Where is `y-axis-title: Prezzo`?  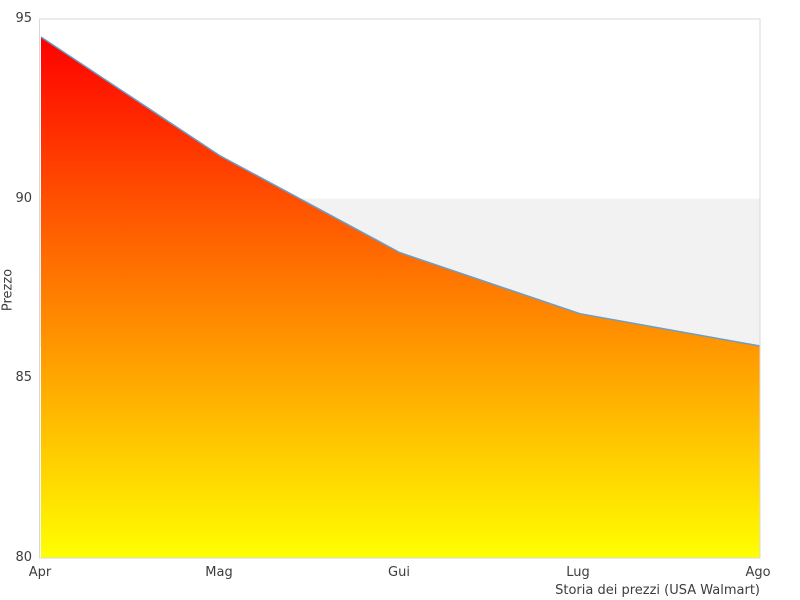
y-axis-title: Prezzo is located at coordinates (8, 290).